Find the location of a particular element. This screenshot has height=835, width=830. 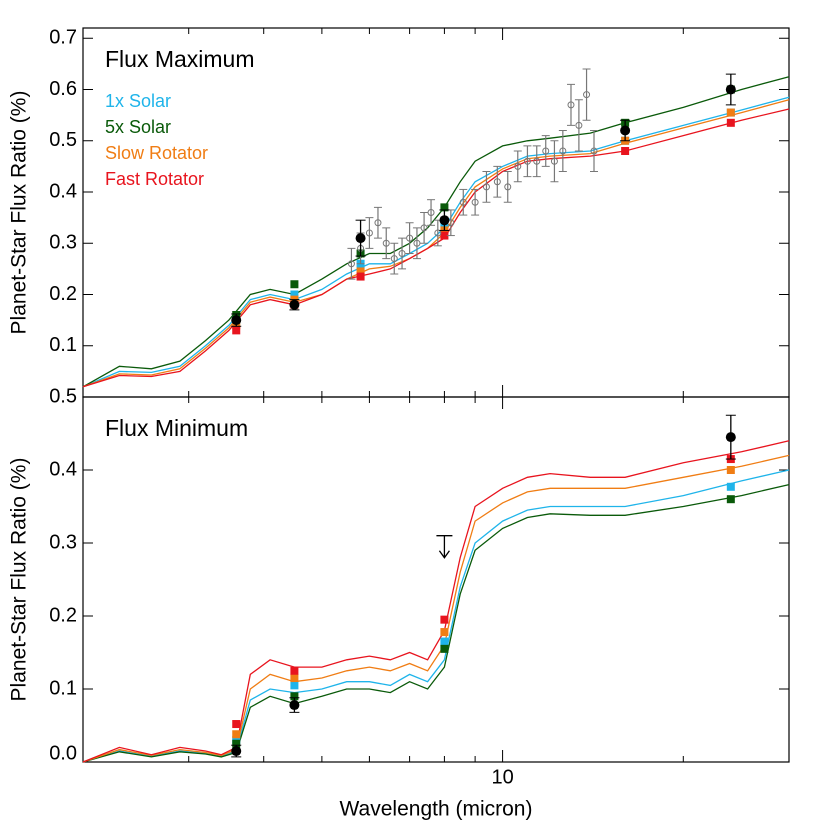

panel-title: Flux Minimum is located at coordinates (176, 428).